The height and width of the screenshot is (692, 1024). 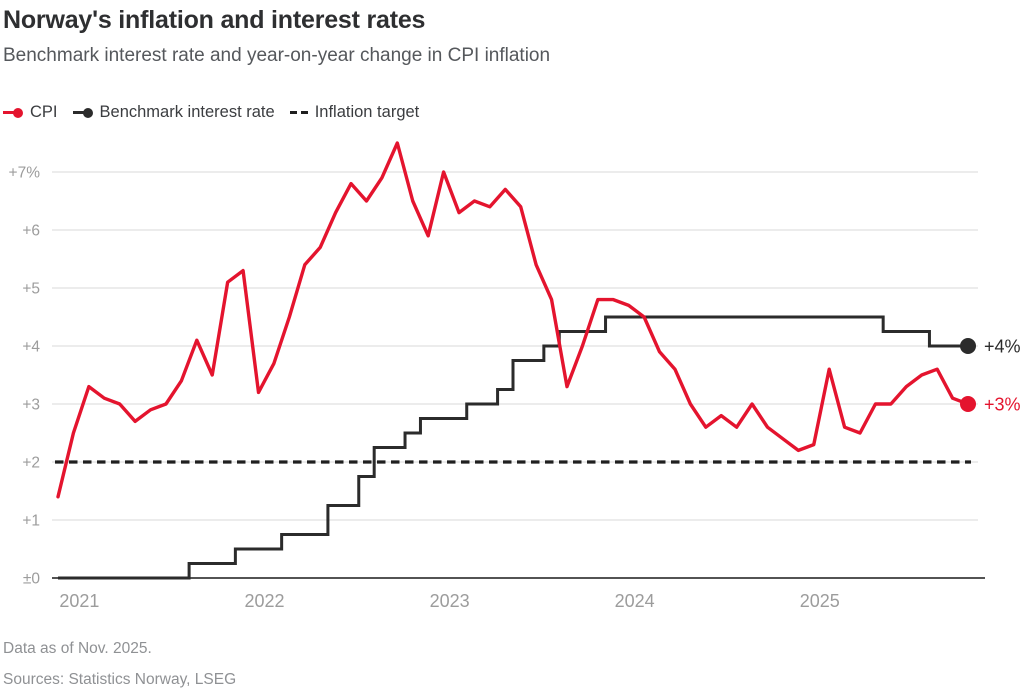 What do you see at coordinates (968, 404) in the screenshot?
I see `cpi-end-dot` at bounding box center [968, 404].